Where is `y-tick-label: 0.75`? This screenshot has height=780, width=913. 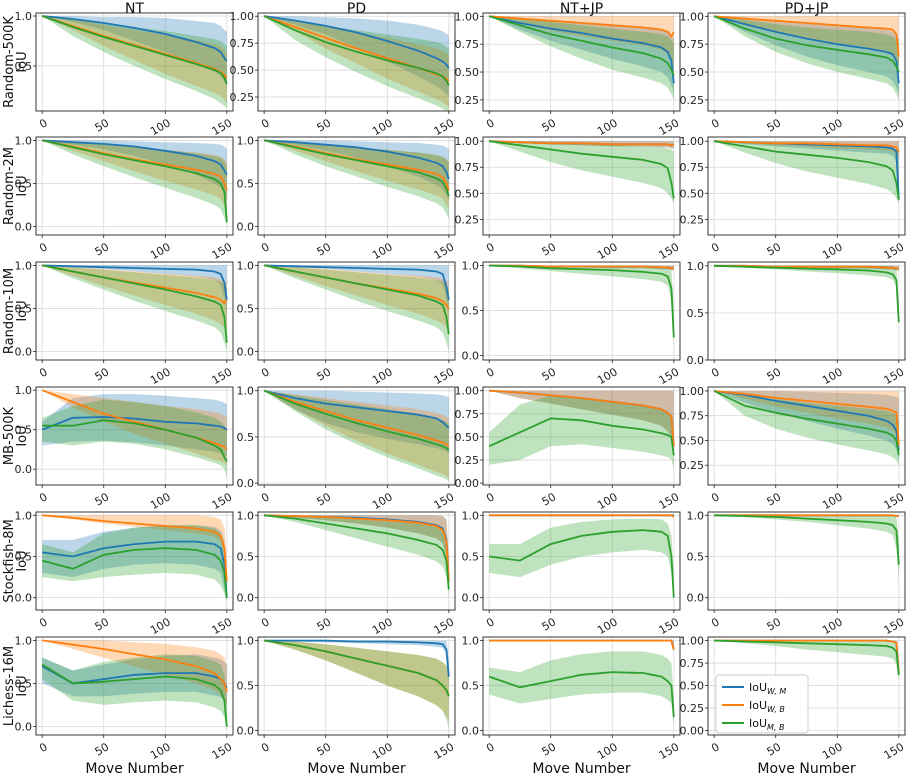
y-tick-label: 0.75 is located at coordinates (467, 414).